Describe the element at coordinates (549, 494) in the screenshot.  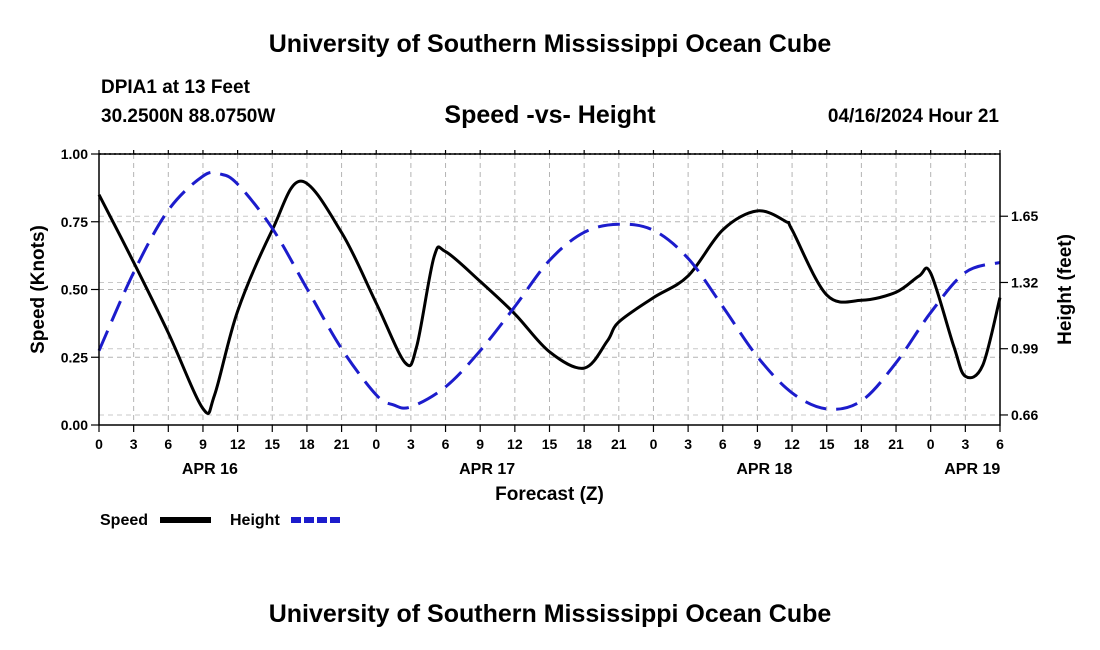
I see `x-axis-title: Forecast (Z)` at that location.